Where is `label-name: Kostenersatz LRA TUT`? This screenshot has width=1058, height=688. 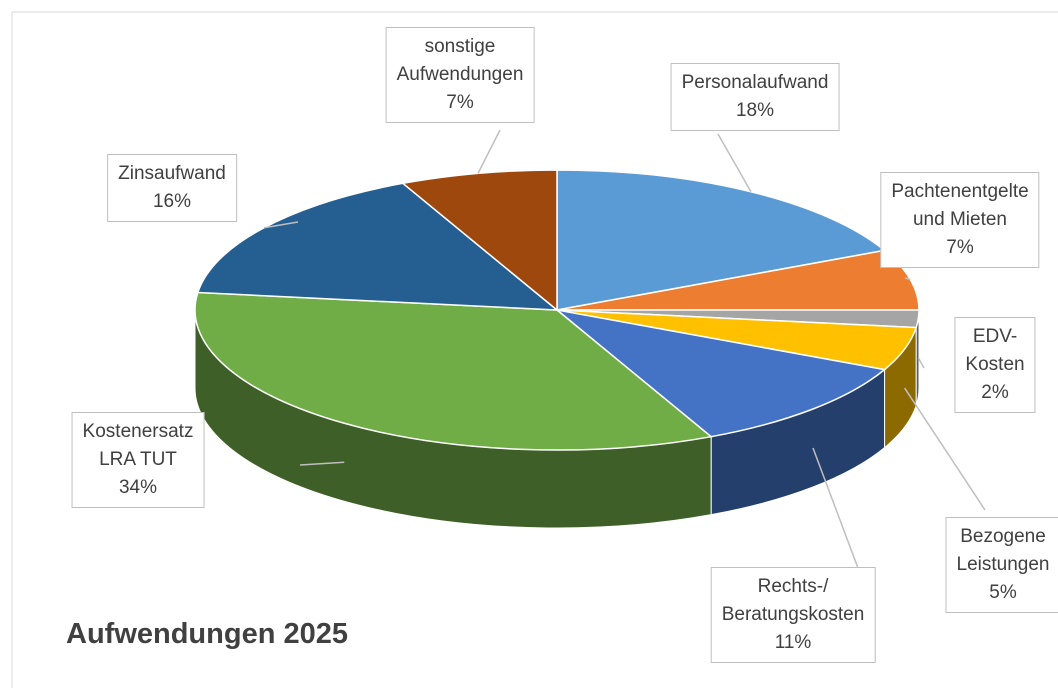
label-name: Kostenersatz LRA TUT is located at coordinates (138, 445).